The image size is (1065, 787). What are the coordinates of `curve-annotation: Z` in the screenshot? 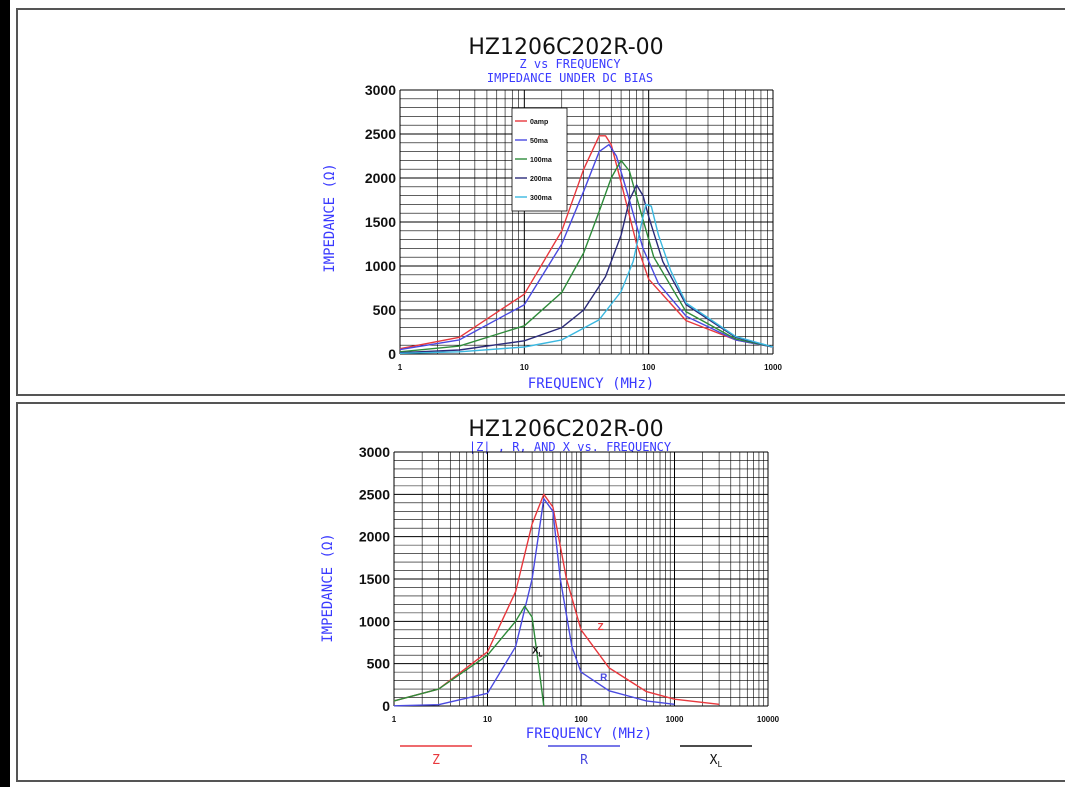 It's located at (600, 627).